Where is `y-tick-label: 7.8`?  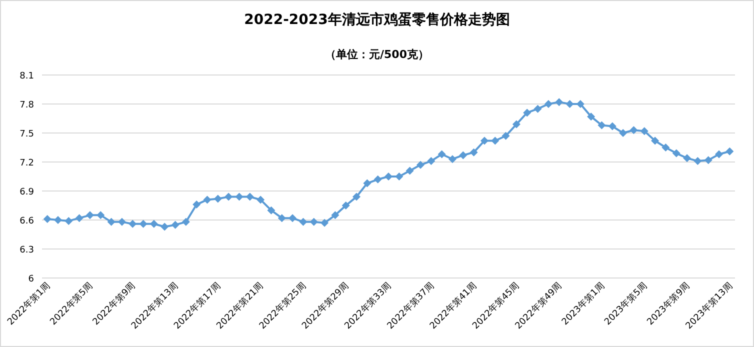
y-tick-label: 7.8 is located at coordinates (27, 105).